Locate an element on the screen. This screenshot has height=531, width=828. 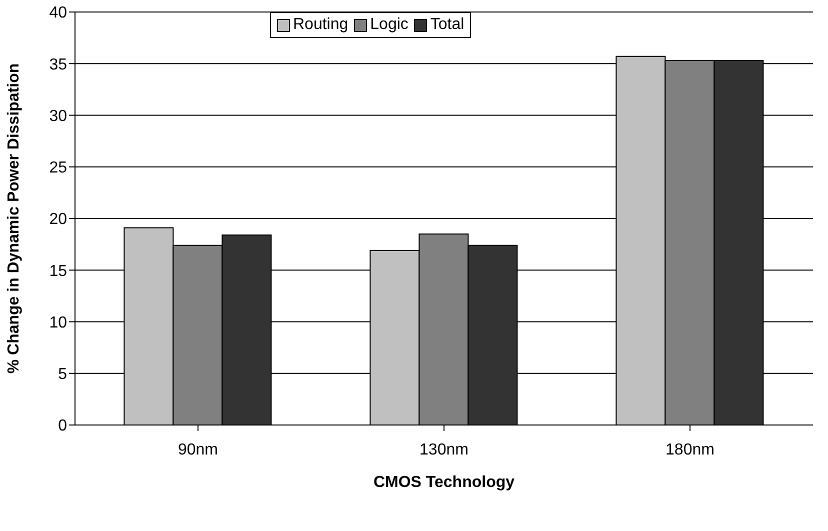
x-tick-label: 130nm is located at coordinates (444, 449).